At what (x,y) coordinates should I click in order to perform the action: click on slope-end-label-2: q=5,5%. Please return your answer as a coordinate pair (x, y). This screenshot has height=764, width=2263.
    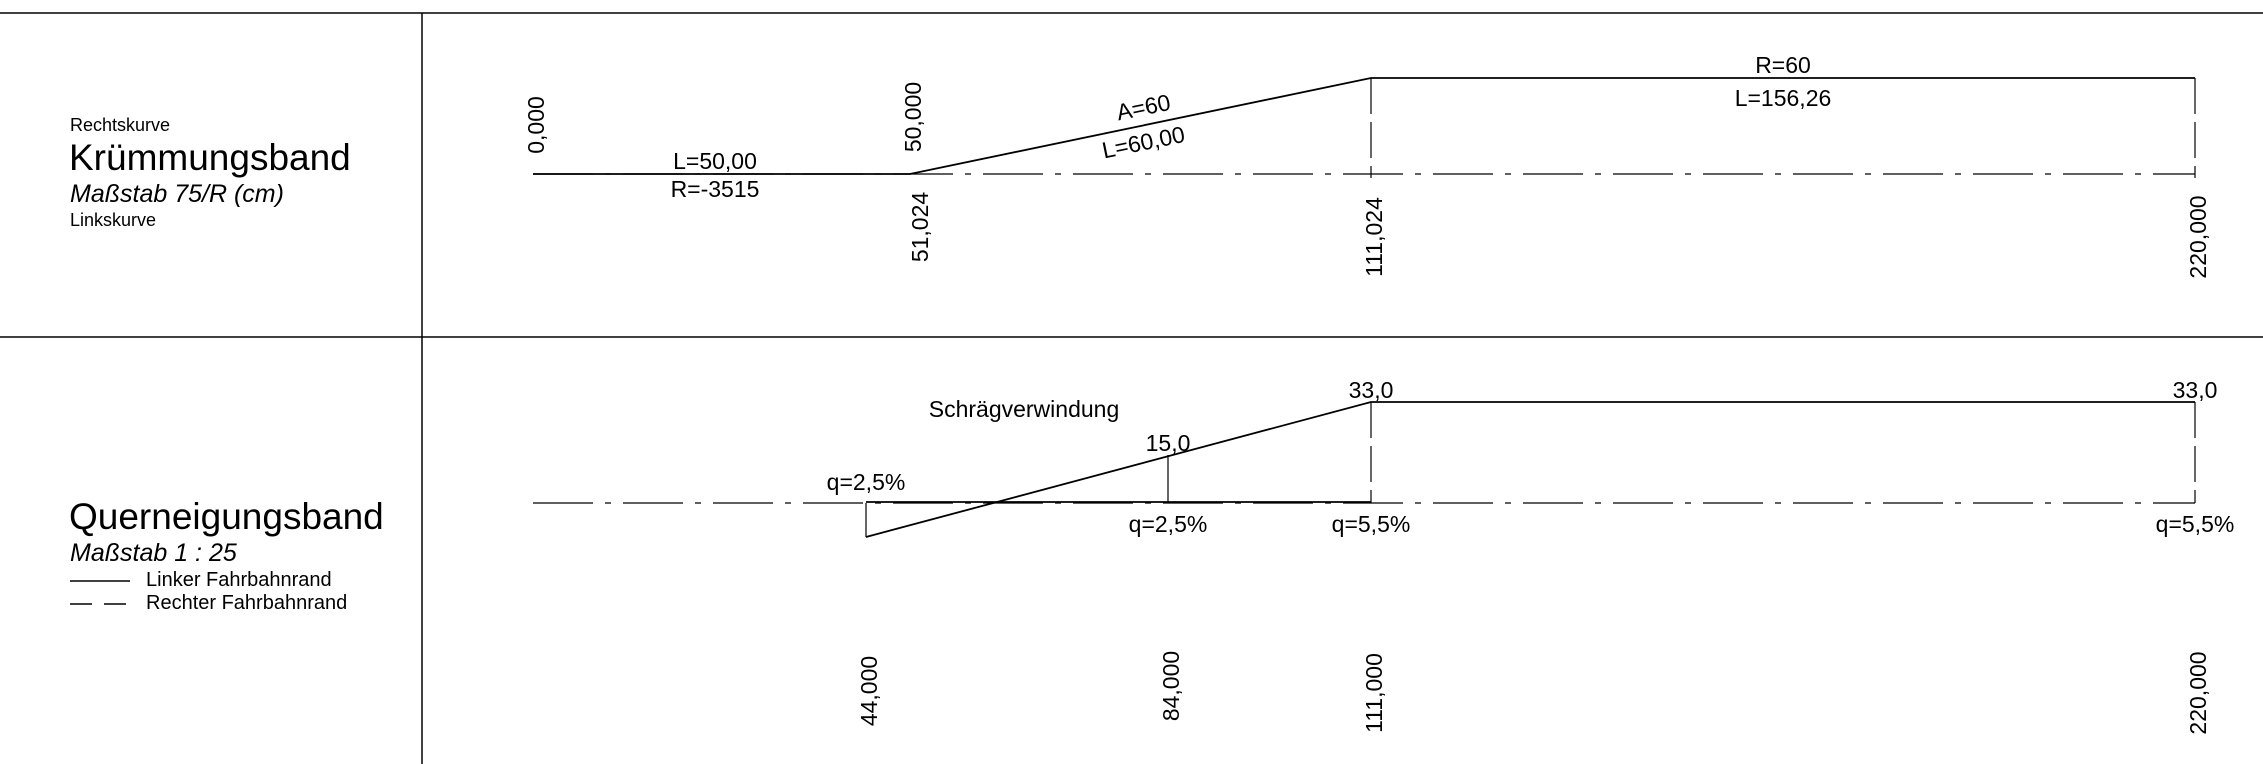
    Looking at the image, I should click on (2195, 524).